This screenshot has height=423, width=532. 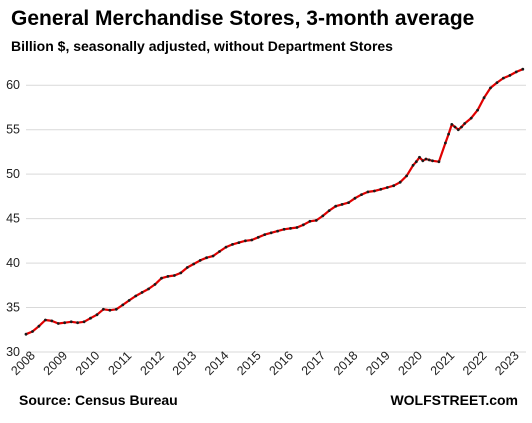 I want to click on x-tick-label: 2021, so click(x=443, y=363).